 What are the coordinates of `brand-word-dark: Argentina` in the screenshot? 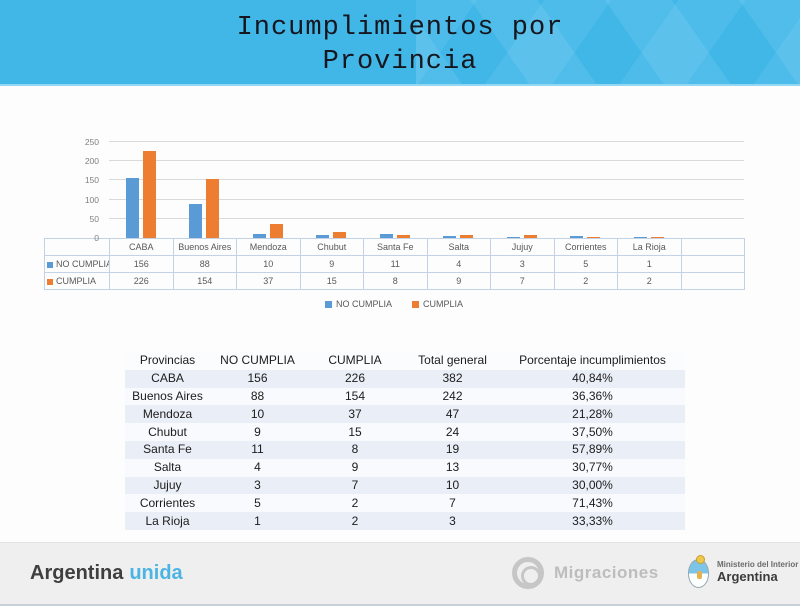 It's located at (77, 573).